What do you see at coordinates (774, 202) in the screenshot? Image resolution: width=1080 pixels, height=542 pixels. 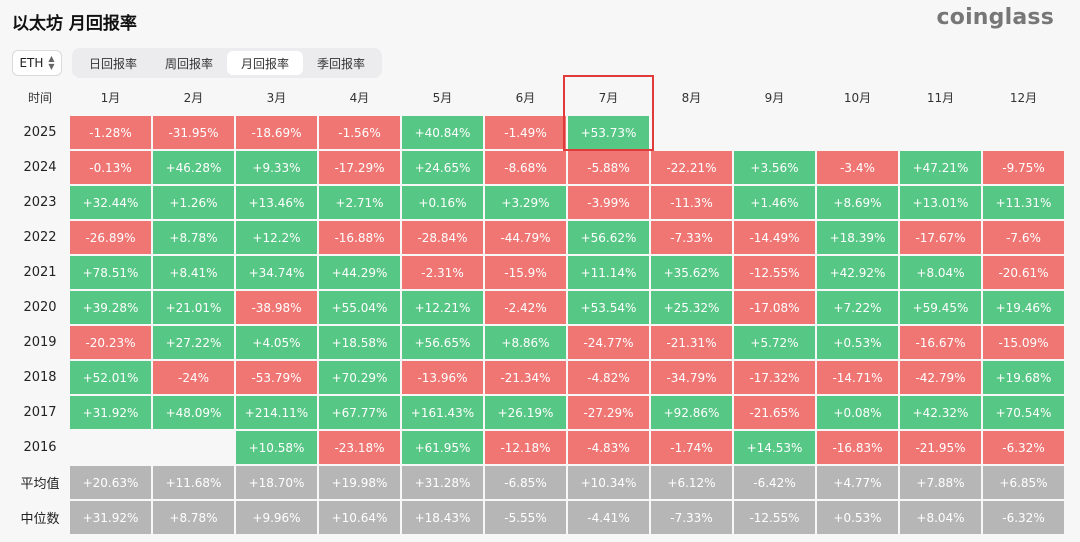 I see `return-cell: +1.46%` at bounding box center [774, 202].